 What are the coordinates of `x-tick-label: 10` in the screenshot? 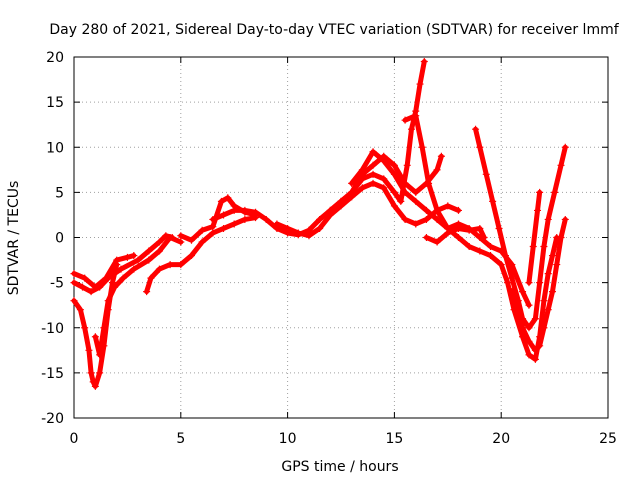 It's located at (288, 439).